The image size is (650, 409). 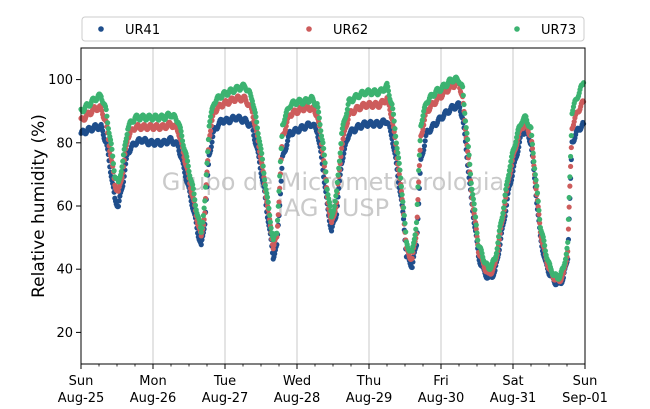 I want to click on x-tick-label-day: Wed, so click(x=297, y=381).